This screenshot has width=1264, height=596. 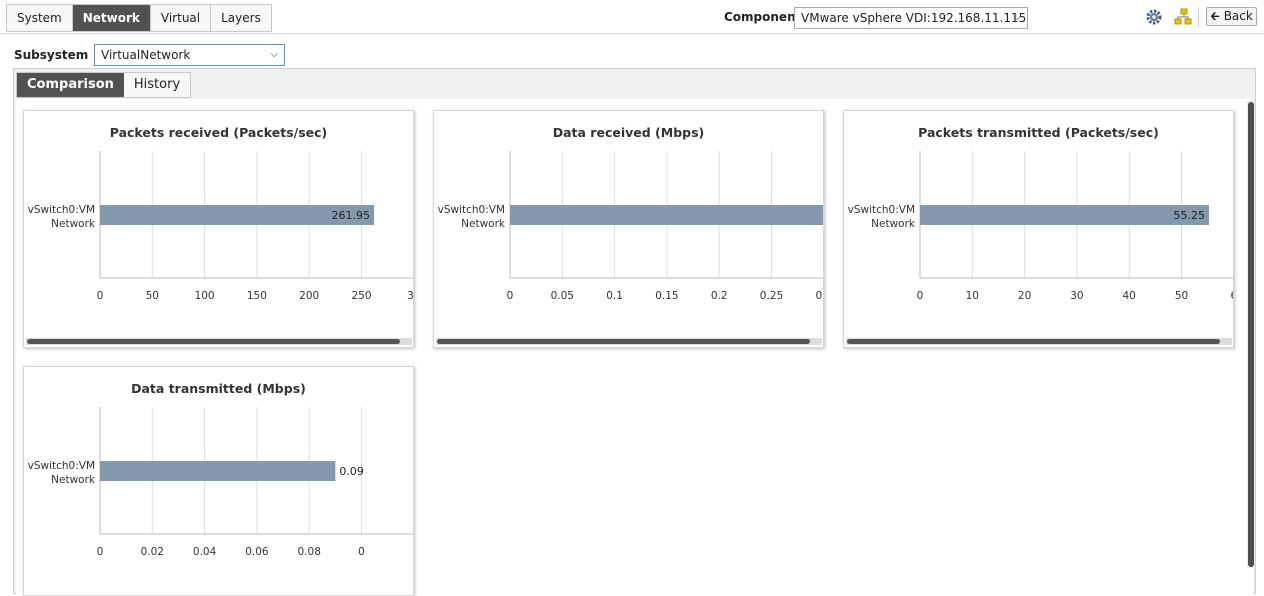 What do you see at coordinates (1038, 132) in the screenshot?
I see `chart-title: Packets transmitted (Packets/sec)` at bounding box center [1038, 132].